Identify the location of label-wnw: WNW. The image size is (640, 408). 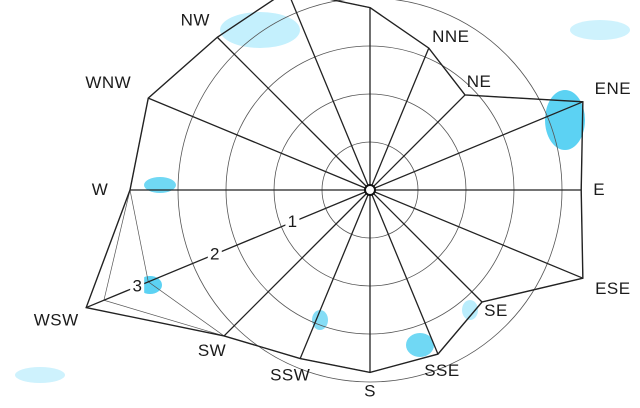
(108, 82).